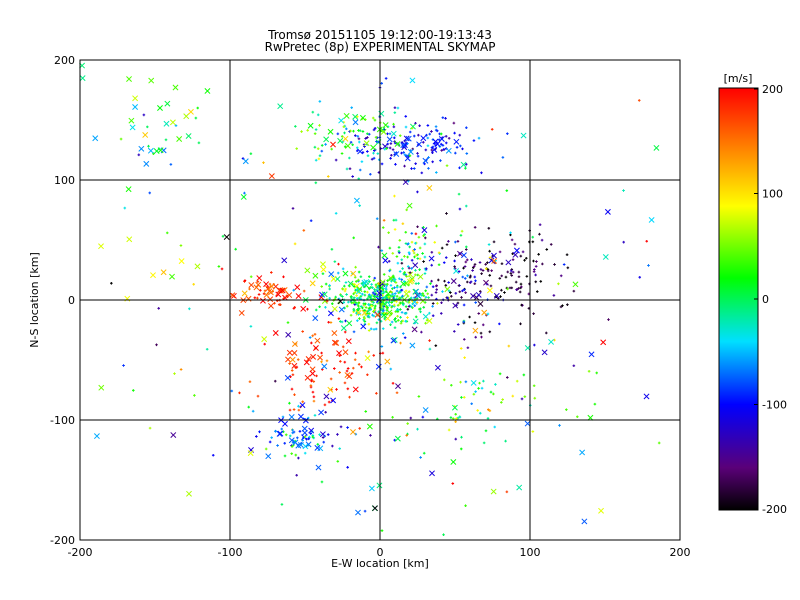 The image size is (800, 600). I want to click on y-axis-label: N-S location [km], so click(34, 300).